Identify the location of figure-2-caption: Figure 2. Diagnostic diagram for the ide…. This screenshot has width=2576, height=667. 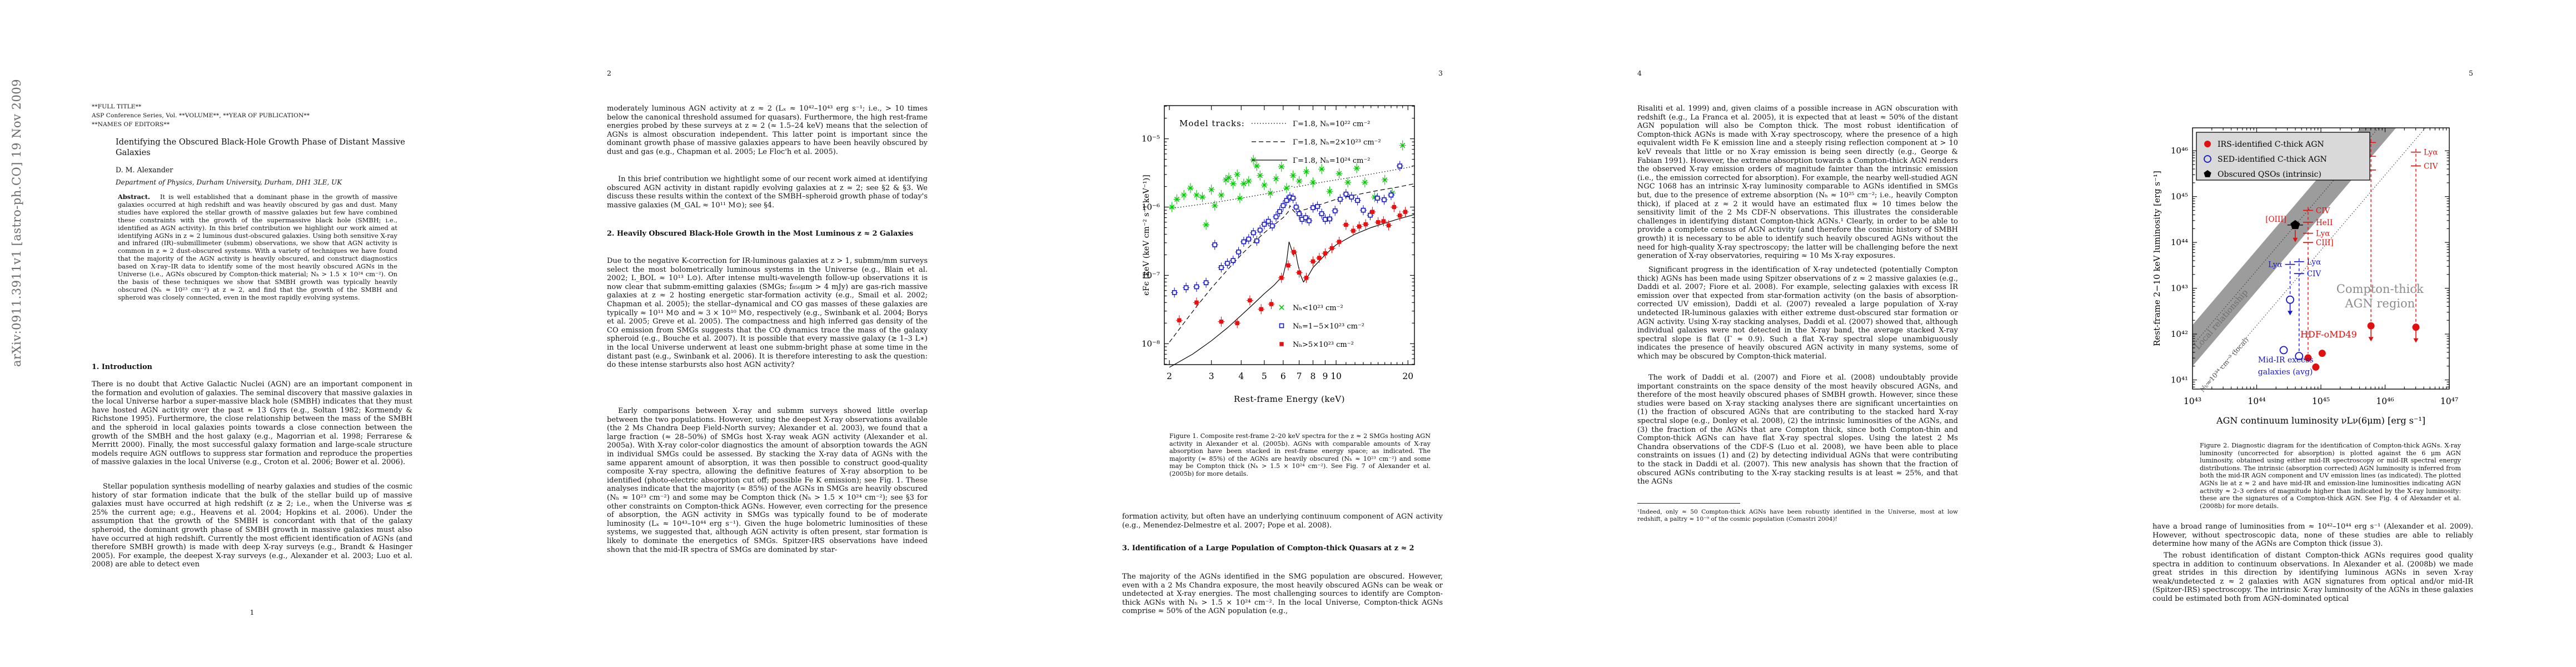
(2330, 476).